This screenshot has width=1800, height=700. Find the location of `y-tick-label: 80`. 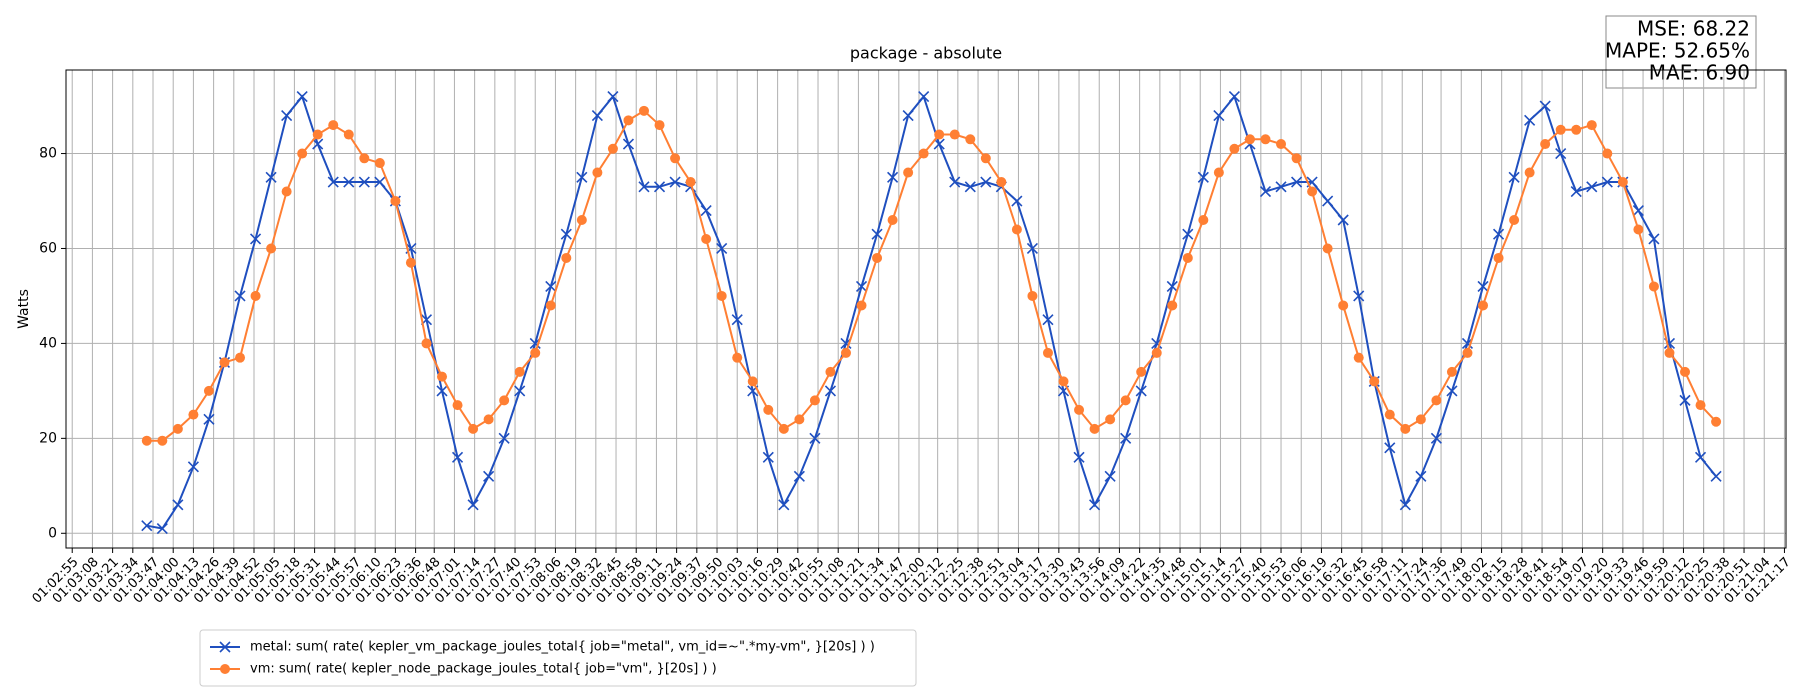

y-tick-label: 80 is located at coordinates (48, 154).